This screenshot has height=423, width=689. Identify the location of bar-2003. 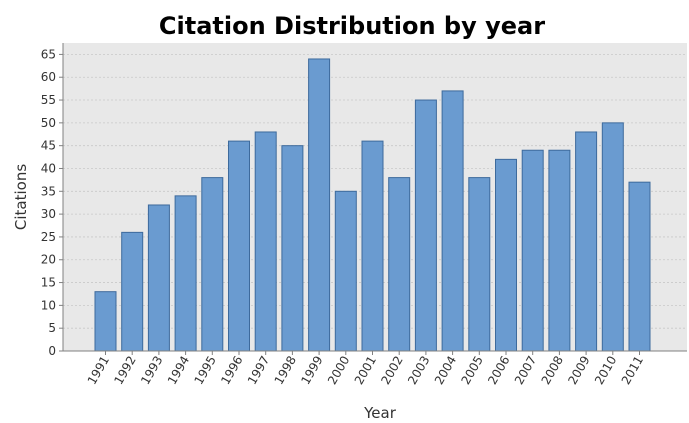
(425, 225).